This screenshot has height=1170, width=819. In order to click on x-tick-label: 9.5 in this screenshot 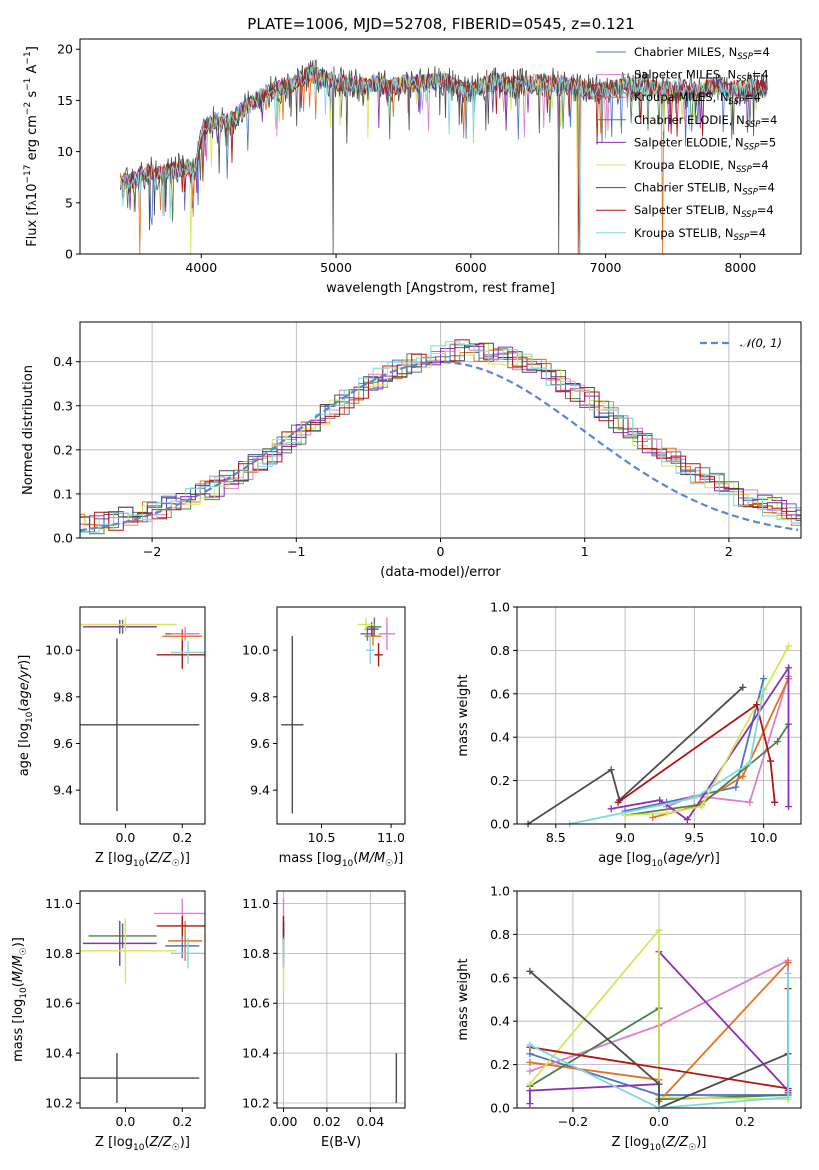, I will do `click(694, 837)`.